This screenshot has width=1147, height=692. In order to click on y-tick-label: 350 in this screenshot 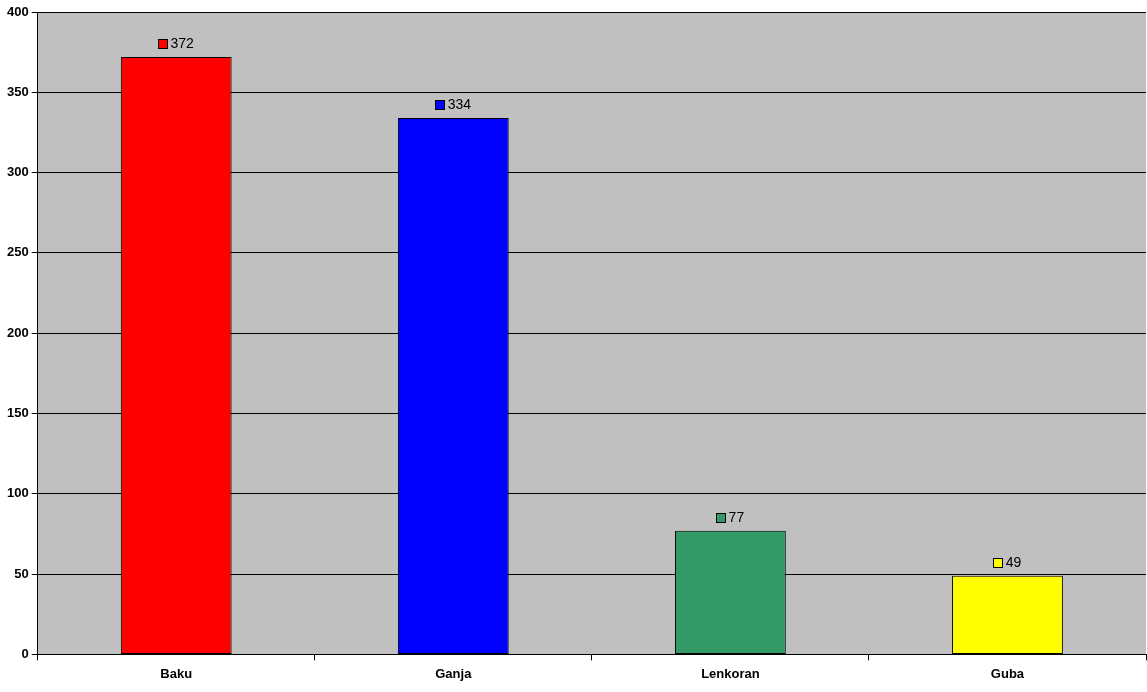, I will do `click(17, 91)`.